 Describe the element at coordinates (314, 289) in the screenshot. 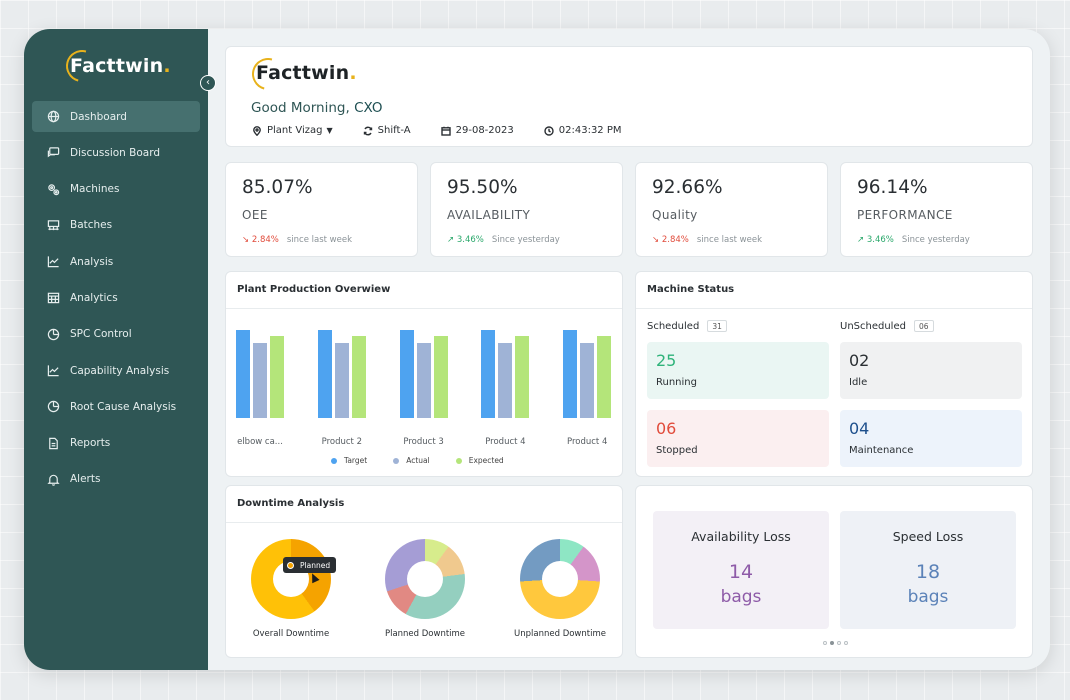

I see `panel-title: Plant Production Overwiew` at that location.